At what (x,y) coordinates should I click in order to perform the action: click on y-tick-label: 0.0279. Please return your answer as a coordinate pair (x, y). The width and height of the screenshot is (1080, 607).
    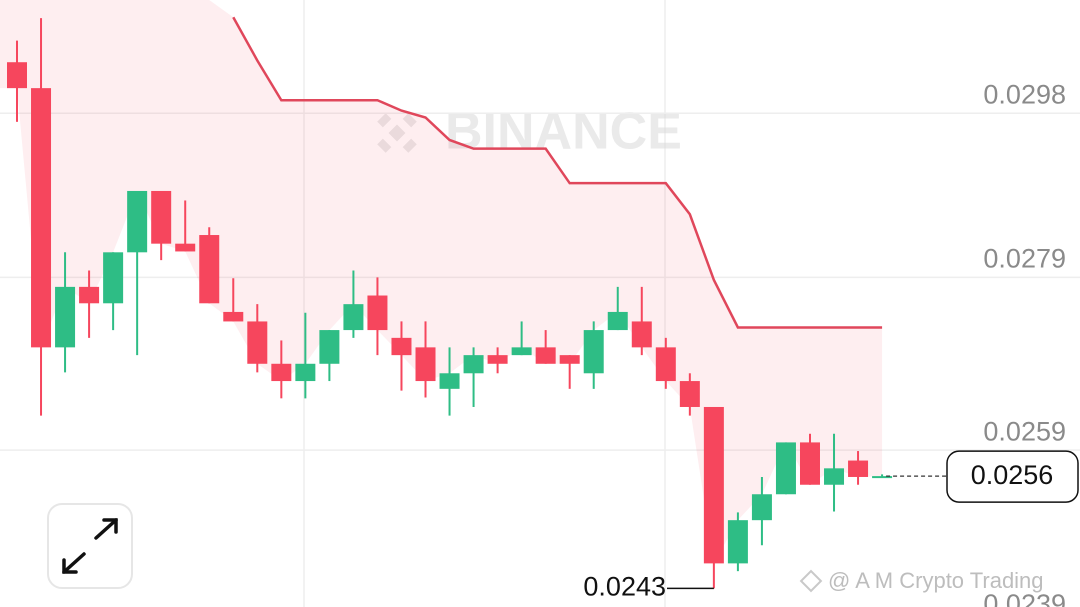
    Looking at the image, I should click on (1024, 258).